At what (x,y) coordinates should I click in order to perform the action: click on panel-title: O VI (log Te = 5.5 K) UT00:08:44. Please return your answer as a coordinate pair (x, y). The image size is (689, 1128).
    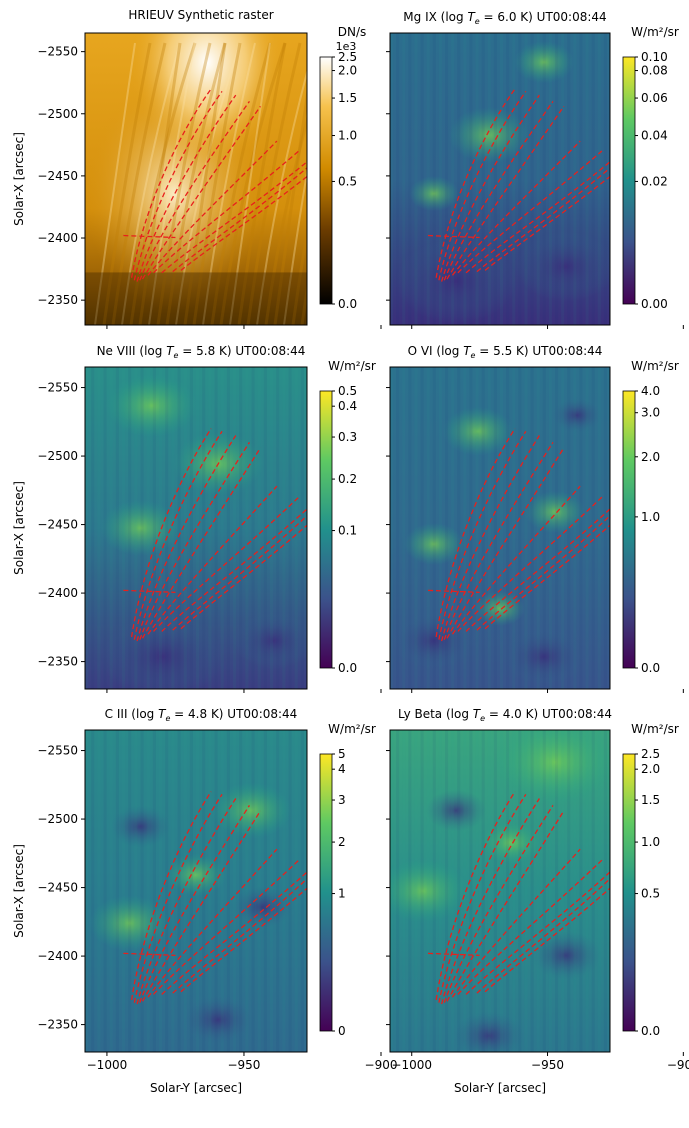
    Looking at the image, I should click on (505, 352).